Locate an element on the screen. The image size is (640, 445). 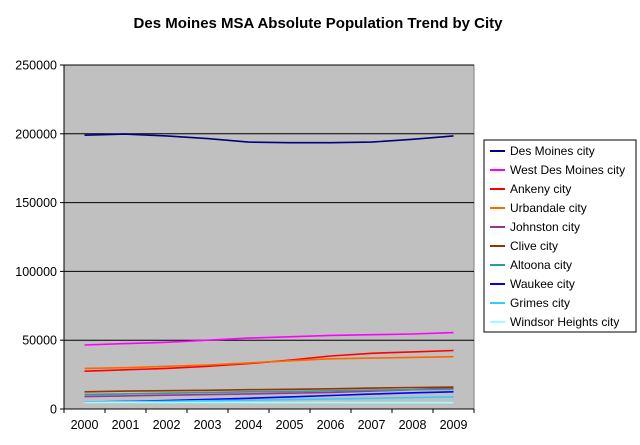
x-tick-label: 2001 is located at coordinates (126, 425).